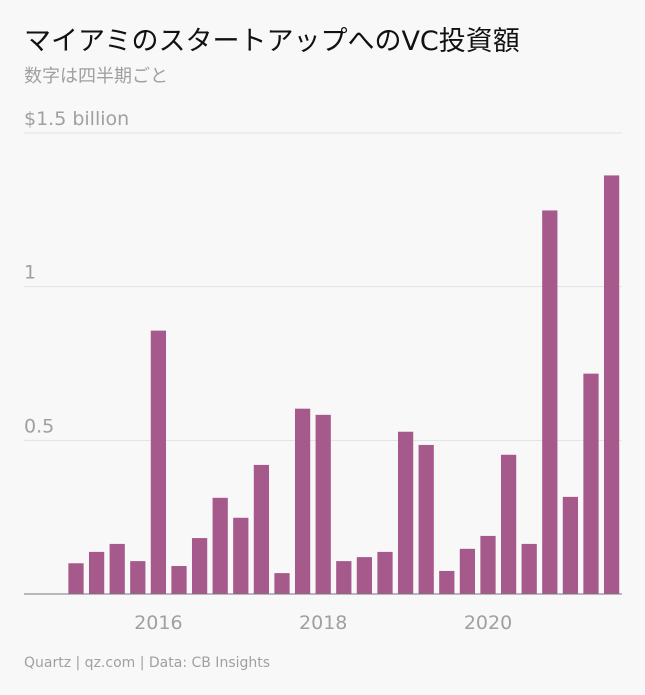 The width and height of the screenshot is (645, 695). I want to click on chart-subtitle: 数字は四半期ごと, so click(96, 76).